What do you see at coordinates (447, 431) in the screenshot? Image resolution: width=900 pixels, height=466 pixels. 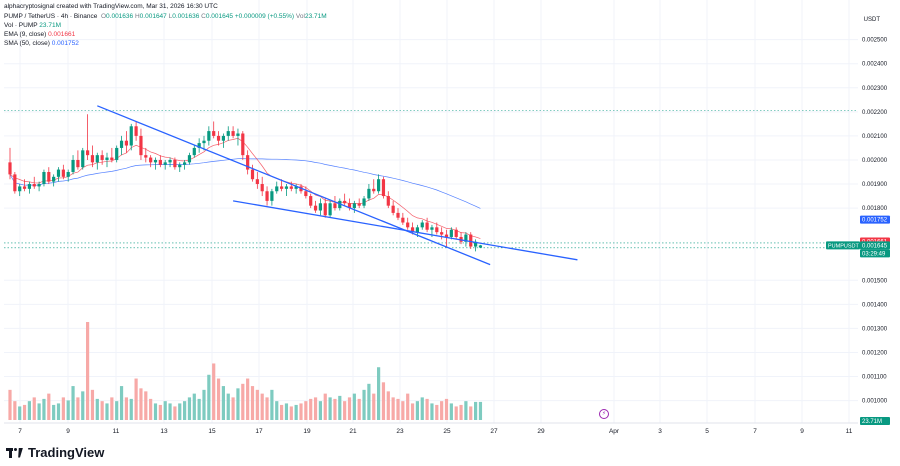 I see `x-tick-label: 25` at bounding box center [447, 431].